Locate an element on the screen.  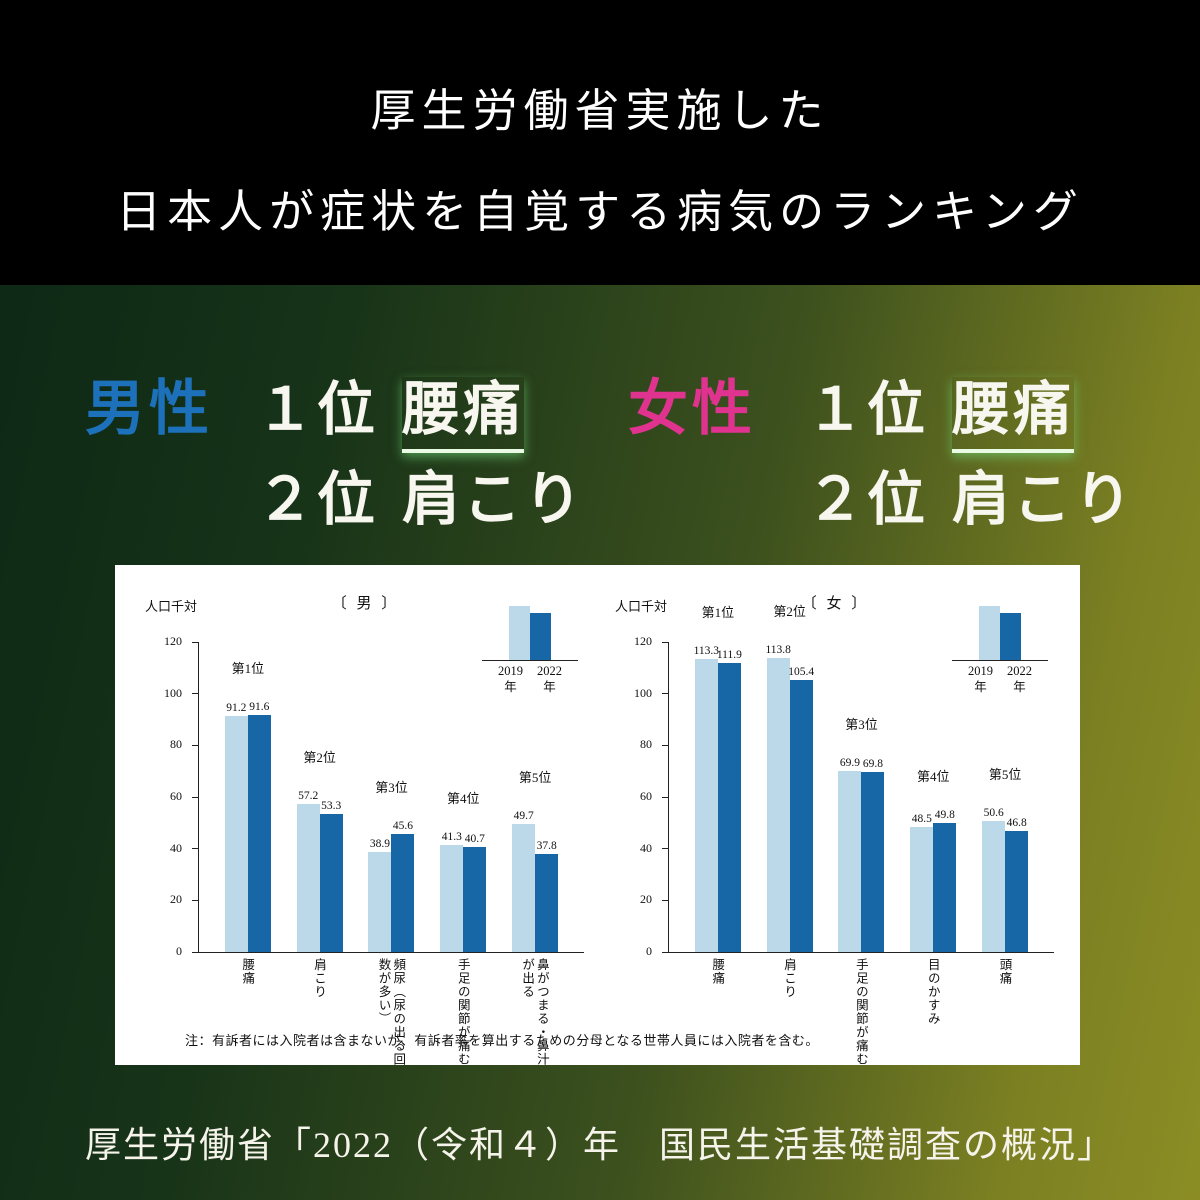
male-rank-1-number: １位 is located at coordinates (317, 409).